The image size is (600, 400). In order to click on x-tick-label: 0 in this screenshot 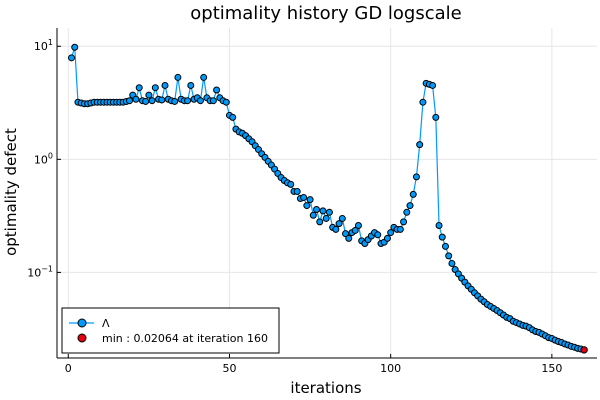, I will do `click(68, 368)`.